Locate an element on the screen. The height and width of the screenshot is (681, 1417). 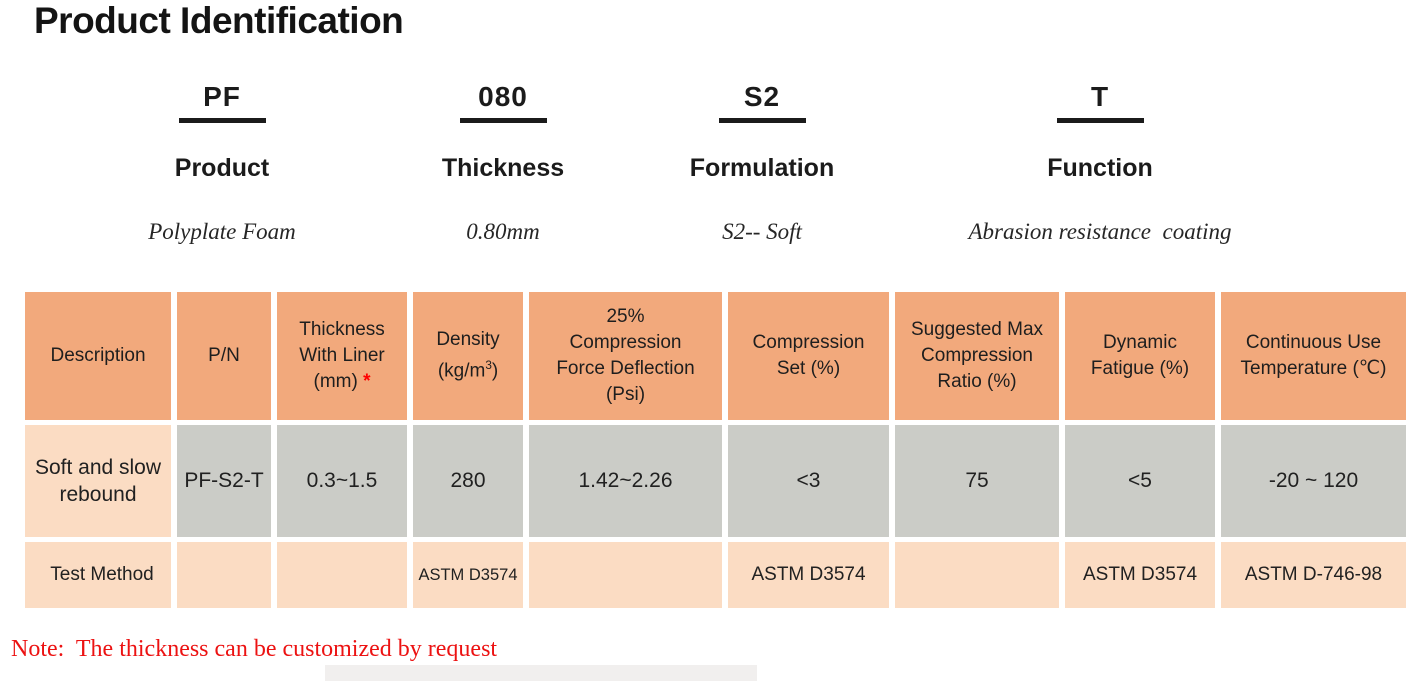
code-column-s2: S2 Formulation S2-- Soft is located at coordinates (762, 163).